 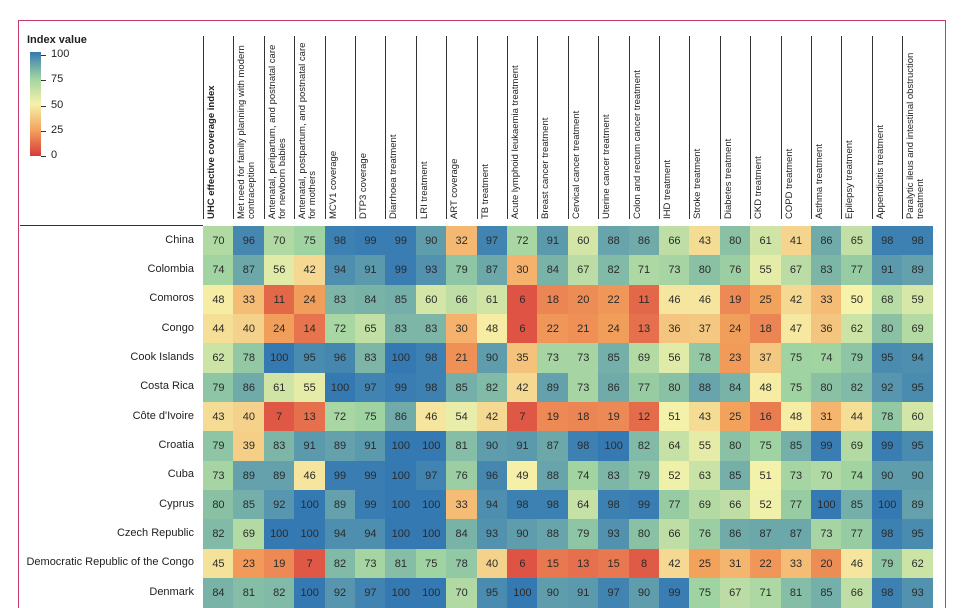 What do you see at coordinates (522, 563) in the screenshot?
I see `heatmap-cell: 6` at bounding box center [522, 563].